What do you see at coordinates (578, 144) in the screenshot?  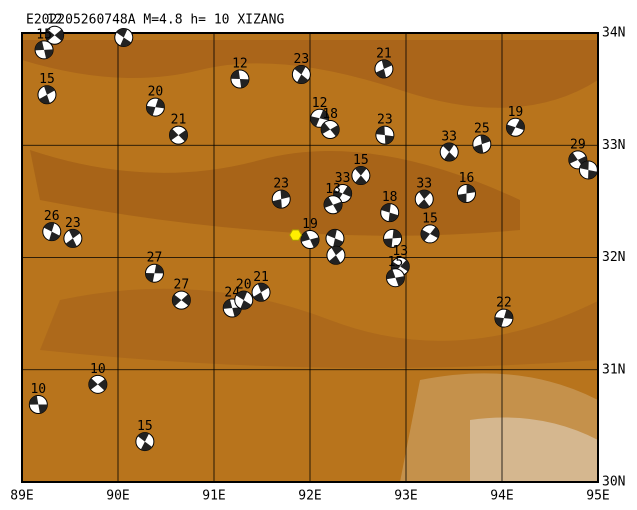 I see `depth-label: 29` at bounding box center [578, 144].